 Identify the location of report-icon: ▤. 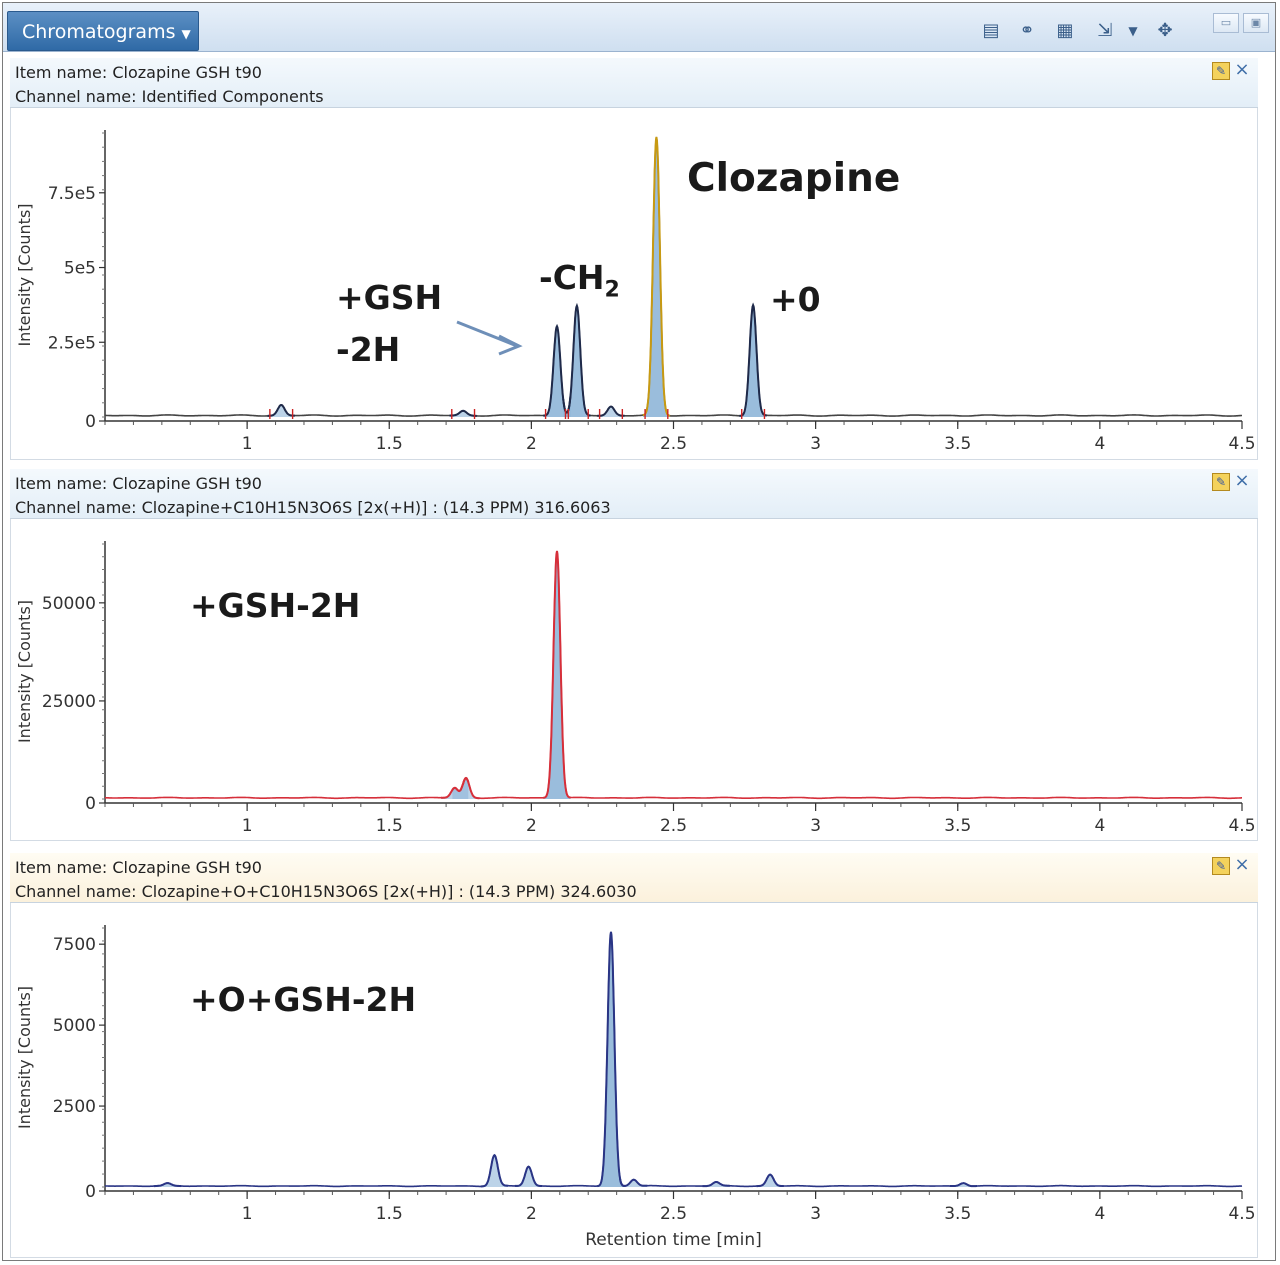
(991, 30).